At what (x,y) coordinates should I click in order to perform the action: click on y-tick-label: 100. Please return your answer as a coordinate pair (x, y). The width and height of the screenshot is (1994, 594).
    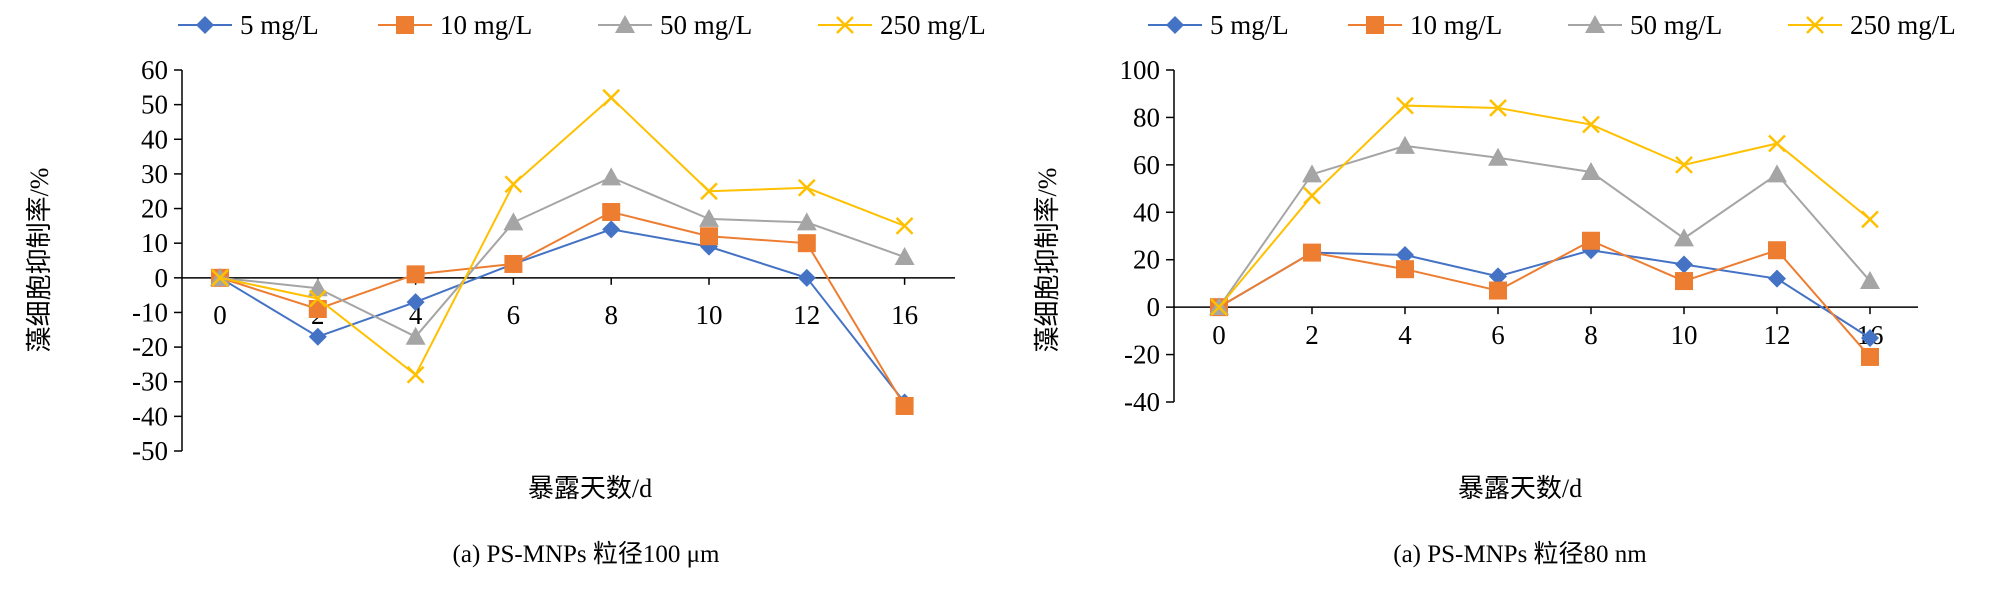
    Looking at the image, I should click on (1140, 70).